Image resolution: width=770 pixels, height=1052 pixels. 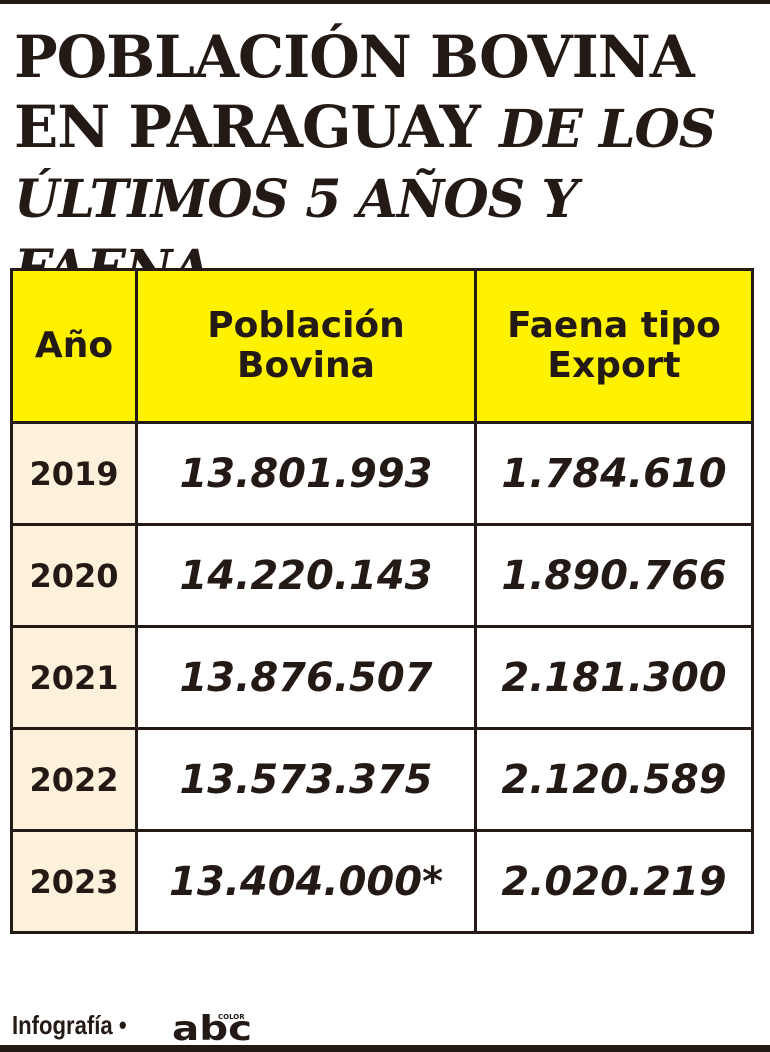 I want to click on slaughter-cell: 1.784.610, so click(x=614, y=473).